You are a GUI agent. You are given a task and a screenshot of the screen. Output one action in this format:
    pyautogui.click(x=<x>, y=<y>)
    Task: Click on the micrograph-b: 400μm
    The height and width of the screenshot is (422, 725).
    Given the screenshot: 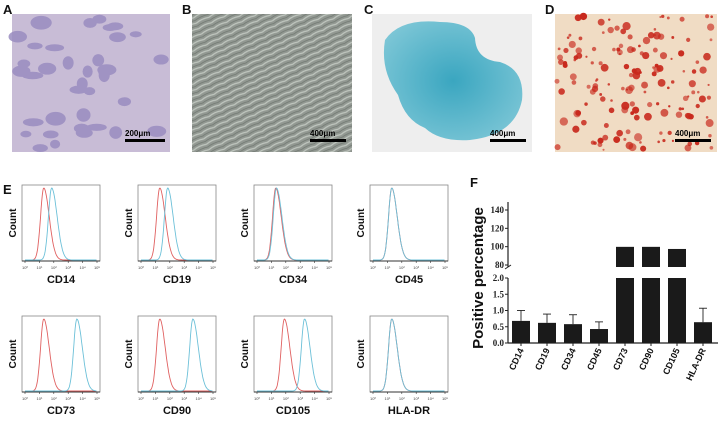 What is the action you would take?
    pyautogui.click(x=272, y=83)
    